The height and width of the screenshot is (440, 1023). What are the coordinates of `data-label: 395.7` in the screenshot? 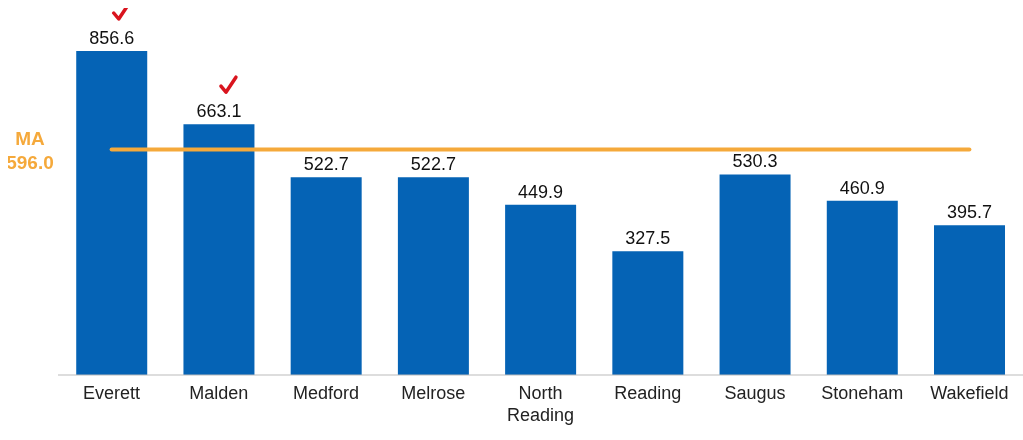 It's located at (969, 212).